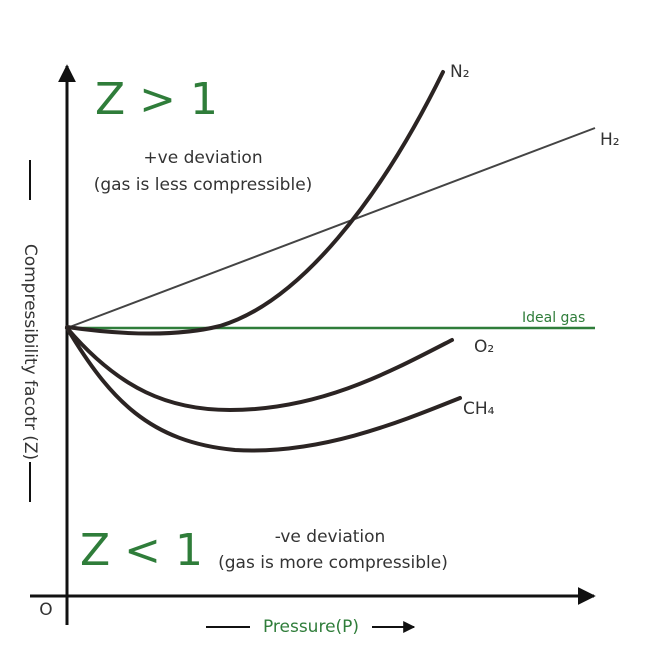 The width and height of the screenshot is (660, 660). Describe the element at coordinates (484, 347) in the screenshot. I see `o2-label: O₂` at that location.